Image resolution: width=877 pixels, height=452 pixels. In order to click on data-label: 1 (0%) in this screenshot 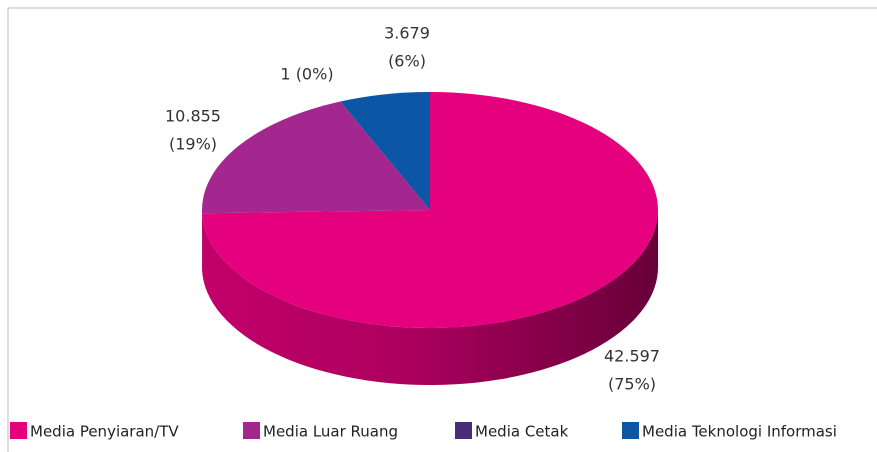, I will do `click(306, 74)`.